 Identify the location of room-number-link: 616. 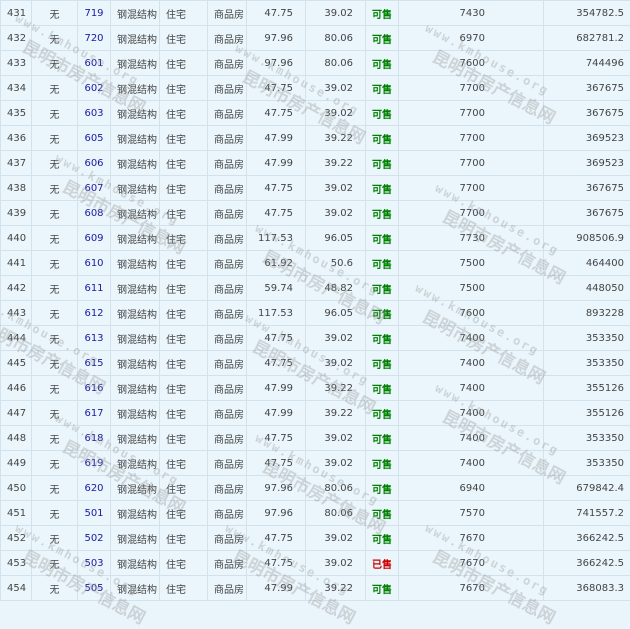
(94, 388).